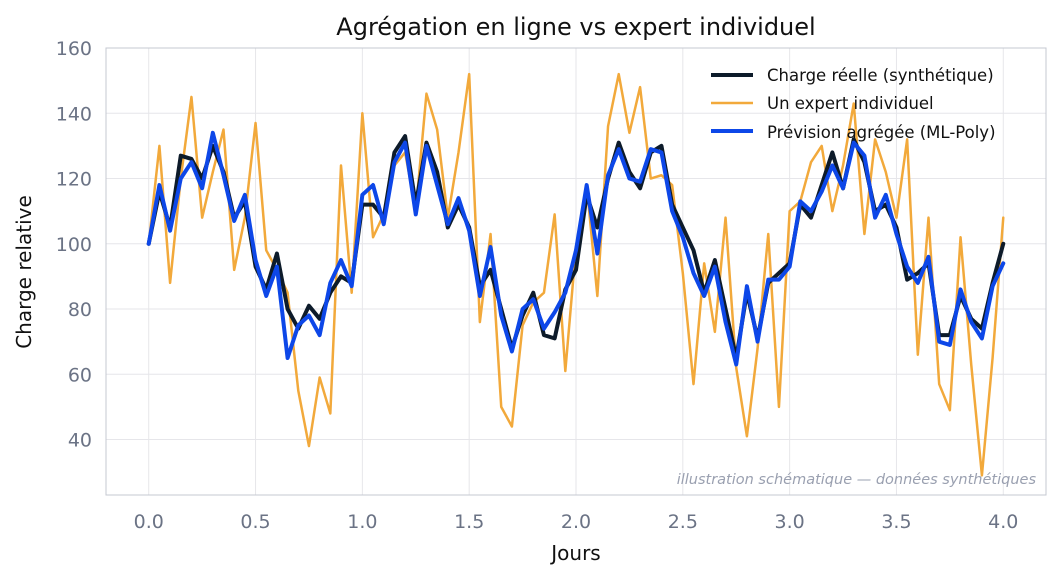  What do you see at coordinates (80, 310) in the screenshot?
I see `y-tick-label: 80` at bounding box center [80, 310].